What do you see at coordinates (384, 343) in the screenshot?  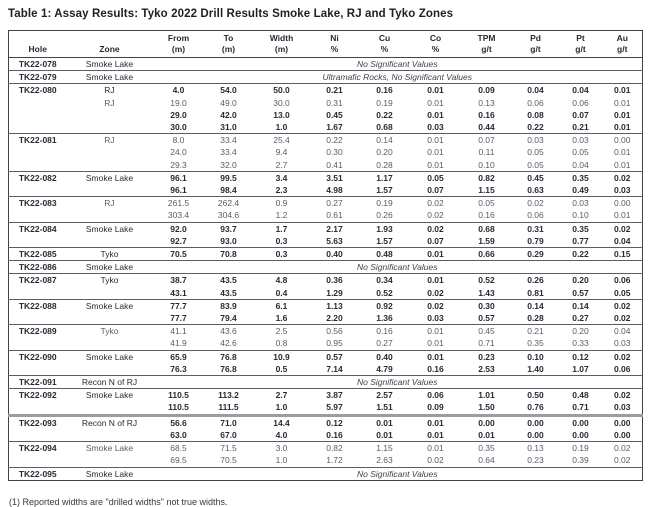 I see `value-cell: 0.27` at bounding box center [384, 343].